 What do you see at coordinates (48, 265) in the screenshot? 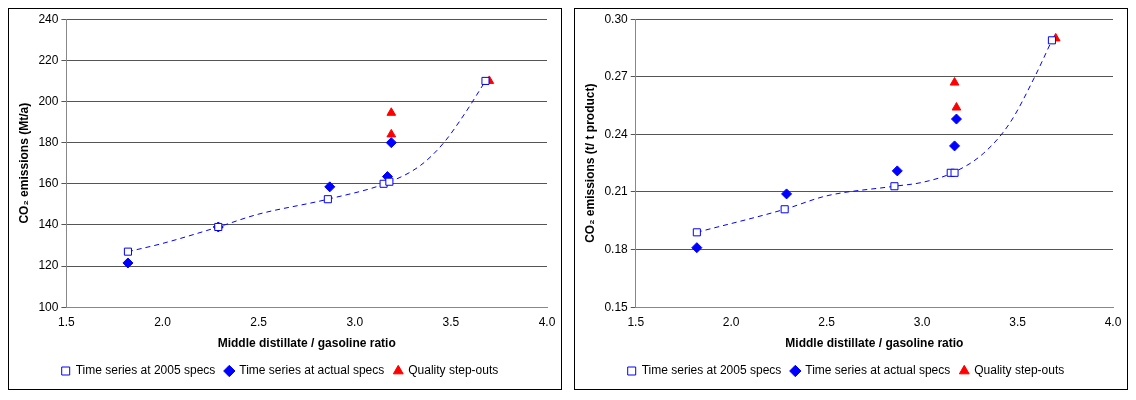
I see `y-tick-label: 120` at bounding box center [48, 265].